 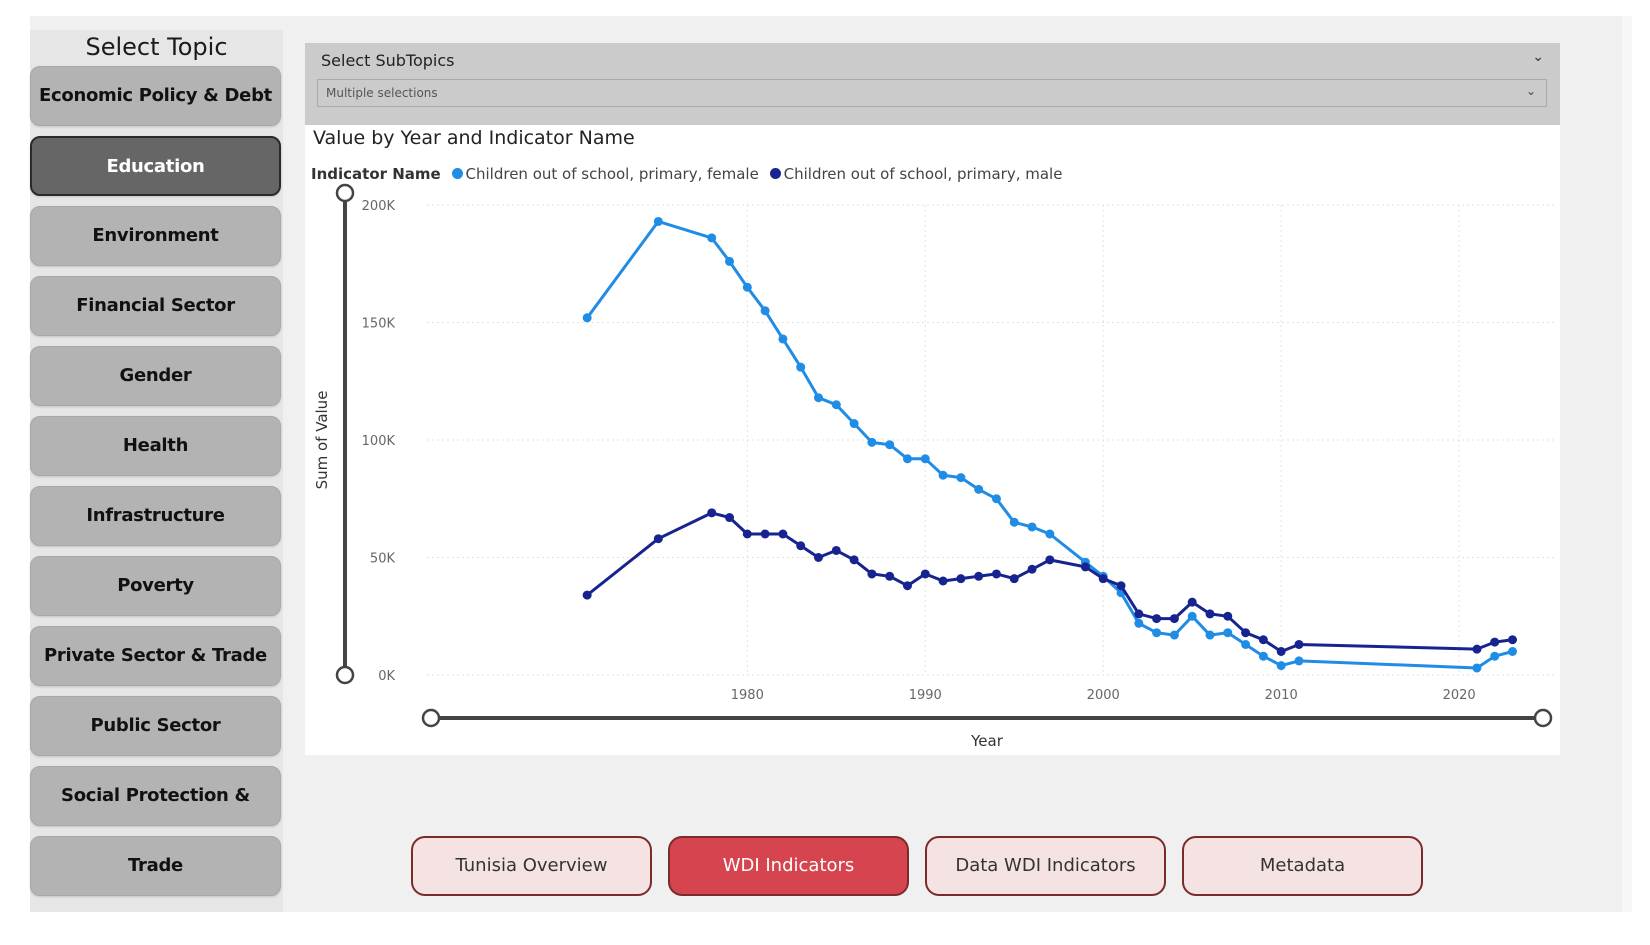 I want to click on chevron-down-icon: ⌄, so click(x=1538, y=57).